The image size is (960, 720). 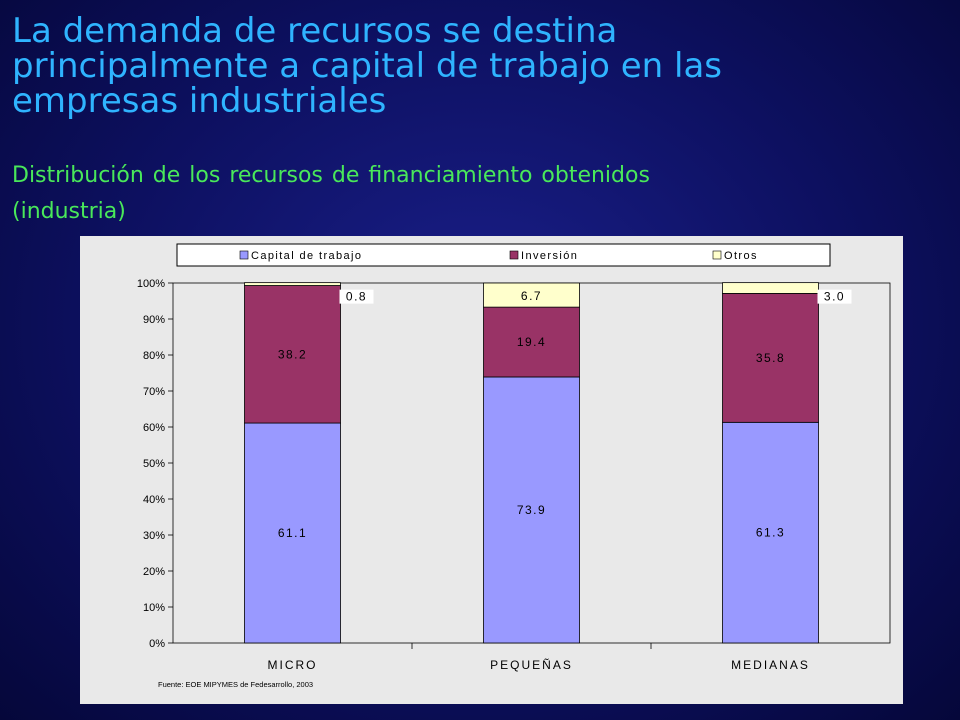 What do you see at coordinates (770, 665) in the screenshot?
I see `x-tick-label: MEDIANAS` at bounding box center [770, 665].